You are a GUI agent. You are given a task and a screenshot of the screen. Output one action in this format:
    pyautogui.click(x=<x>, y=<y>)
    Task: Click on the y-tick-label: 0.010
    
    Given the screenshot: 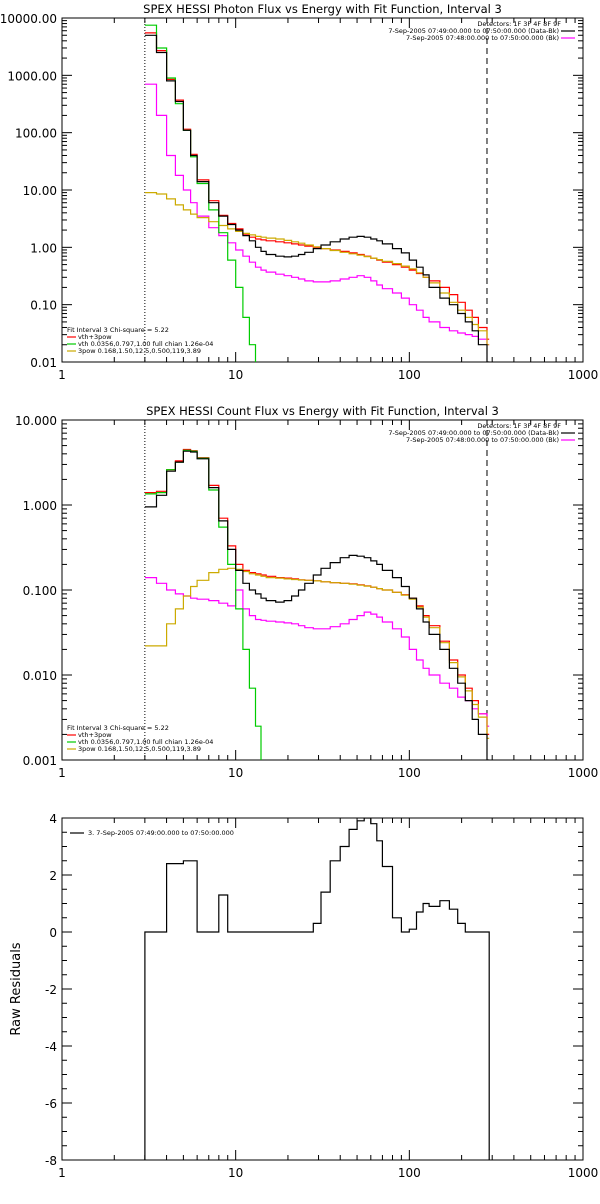 What is the action you would take?
    pyautogui.click(x=40, y=676)
    